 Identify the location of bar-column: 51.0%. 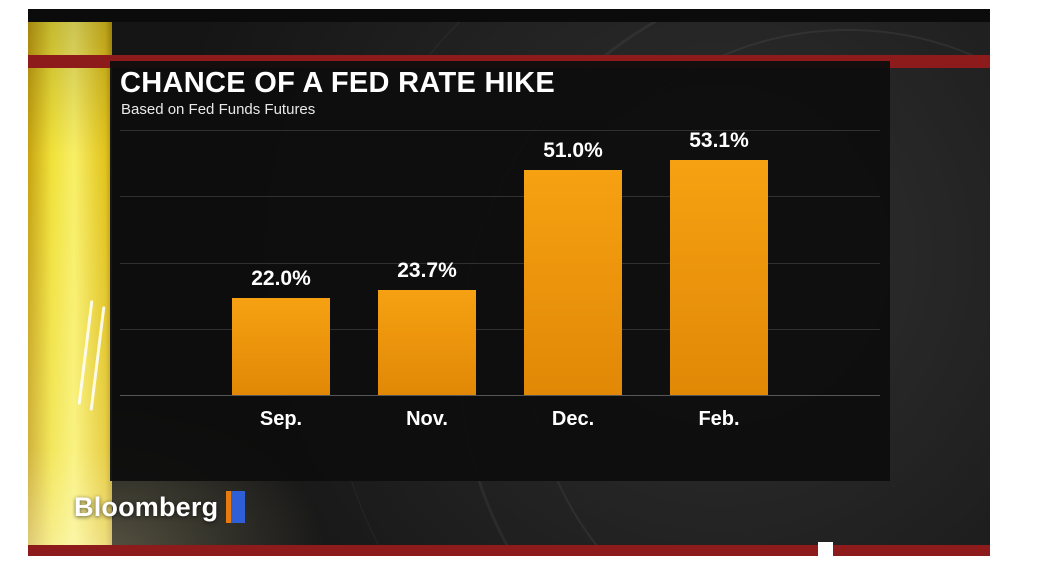
(573, 262).